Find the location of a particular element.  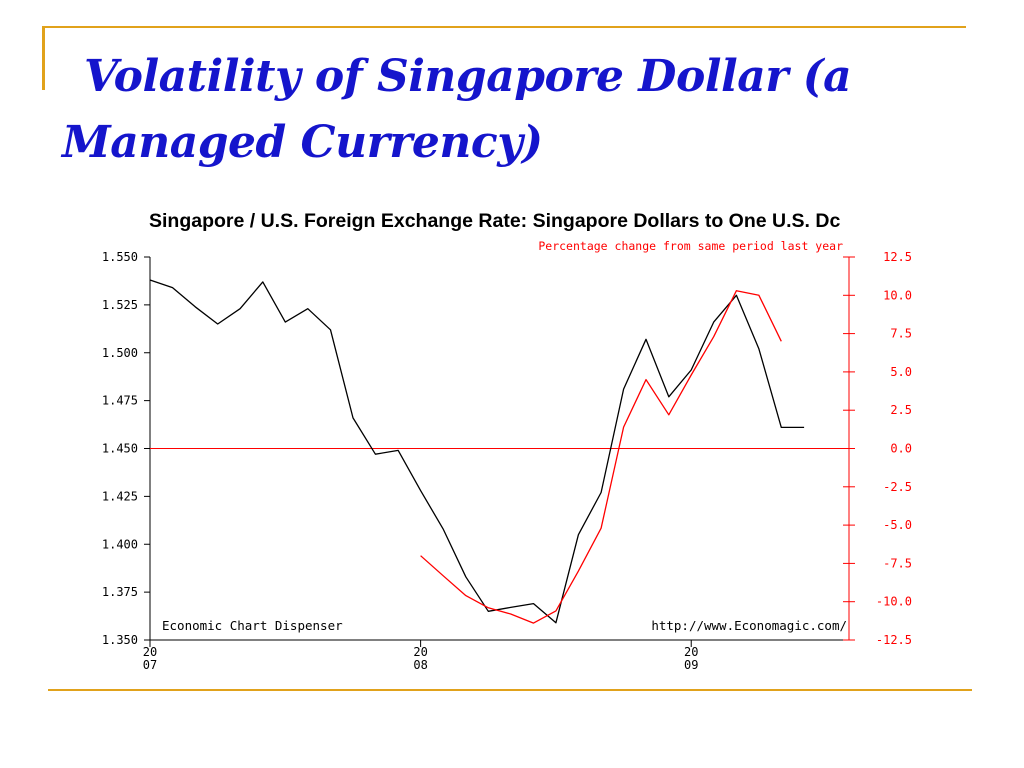

left-y-tick-label: 1.400 is located at coordinates (120, 544).